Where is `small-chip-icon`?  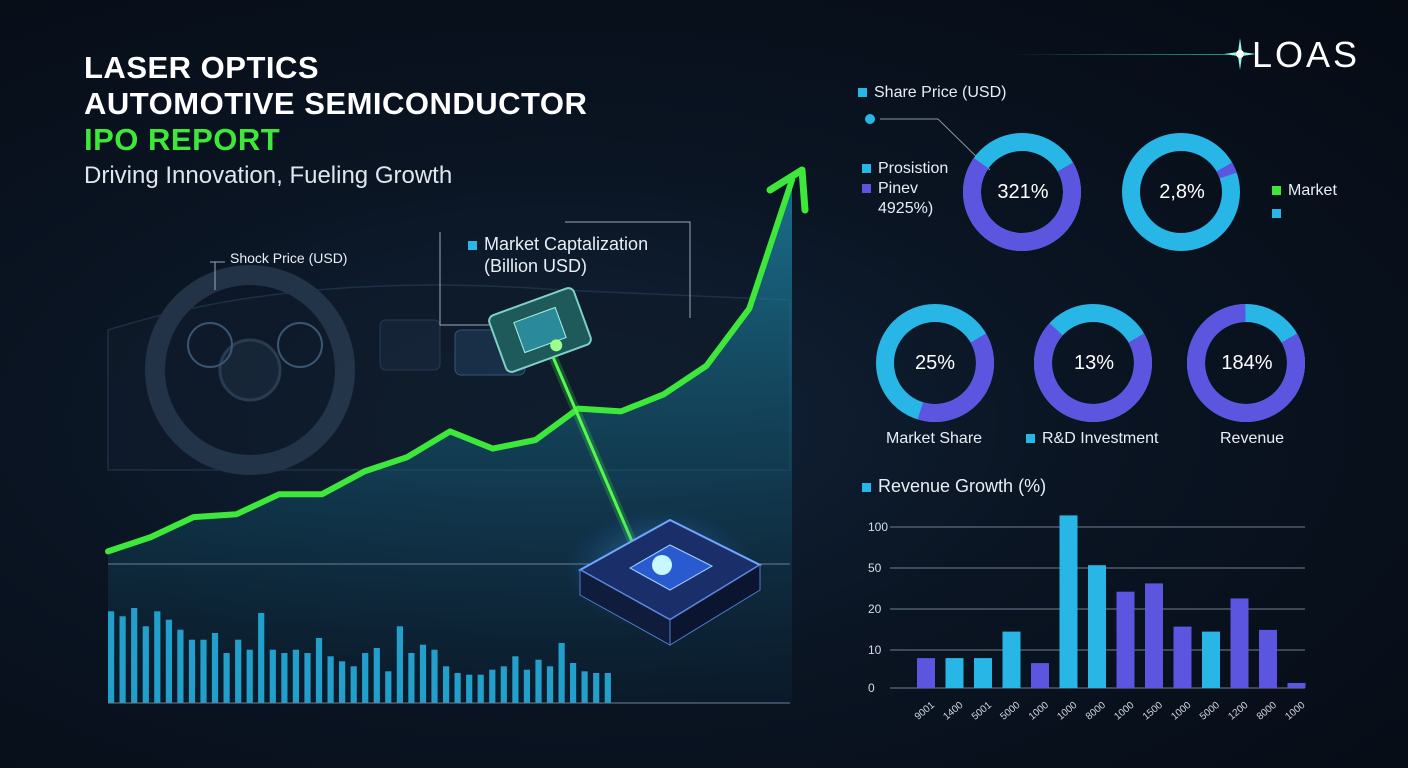
small-chip-icon is located at coordinates (540, 330).